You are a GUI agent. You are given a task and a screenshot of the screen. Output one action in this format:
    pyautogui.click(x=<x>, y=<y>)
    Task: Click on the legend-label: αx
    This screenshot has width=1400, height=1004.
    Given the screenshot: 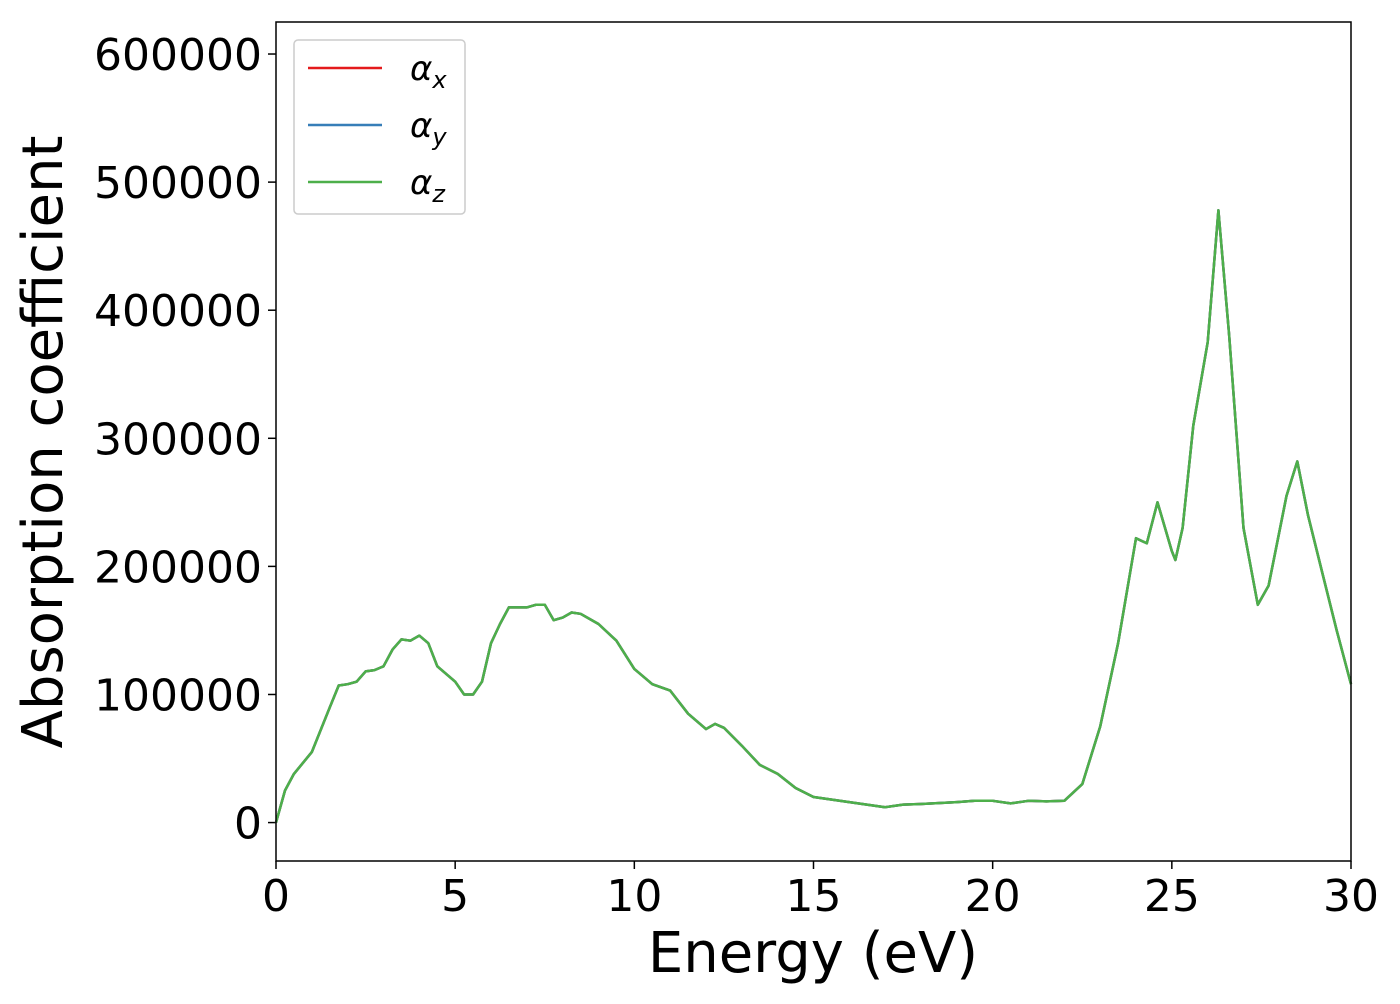 What is the action you would take?
    pyautogui.click(x=428, y=71)
    